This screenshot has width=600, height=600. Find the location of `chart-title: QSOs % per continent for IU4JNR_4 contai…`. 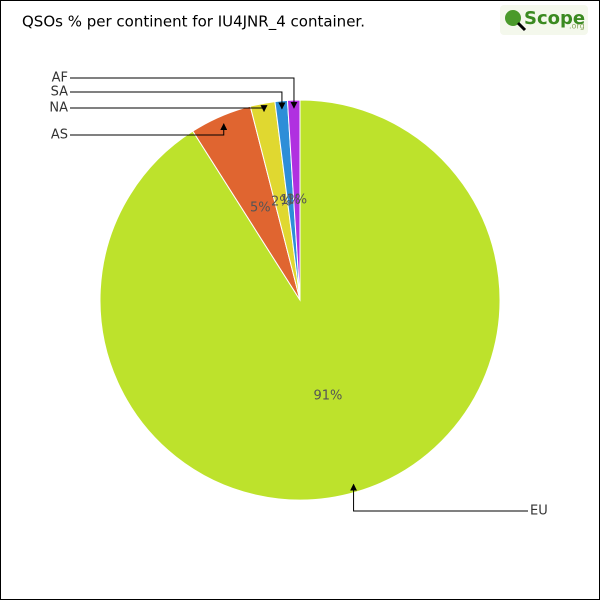

chart-title: QSOs % per continent for IU4JNR_4 contai… is located at coordinates (193, 22).